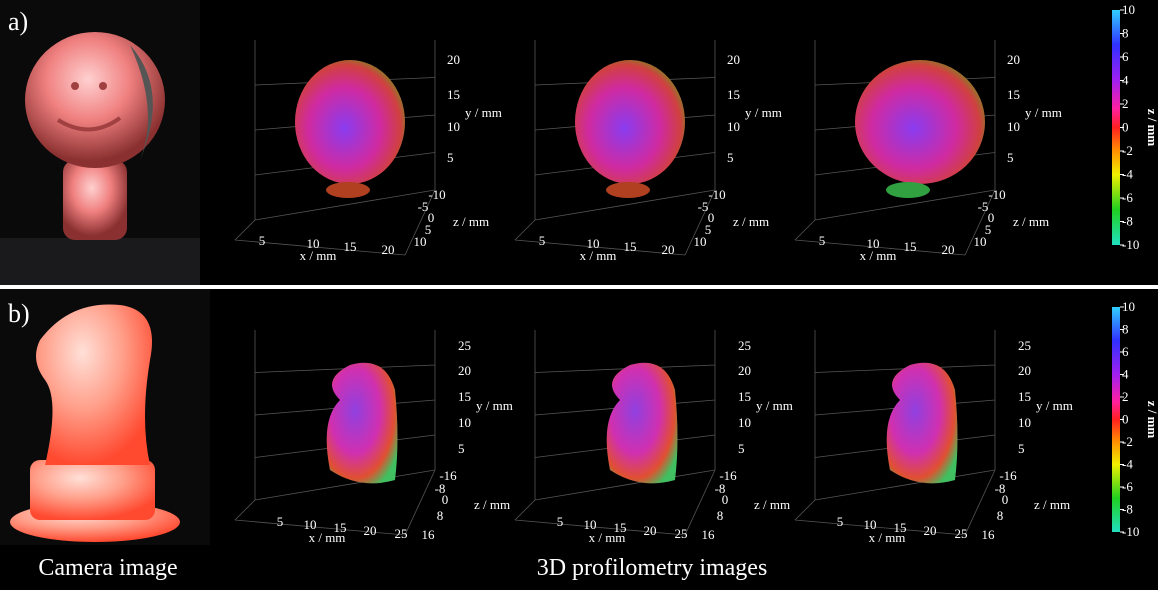  Describe the element at coordinates (19, 313) in the screenshot. I see `panel-label: b)` at that location.